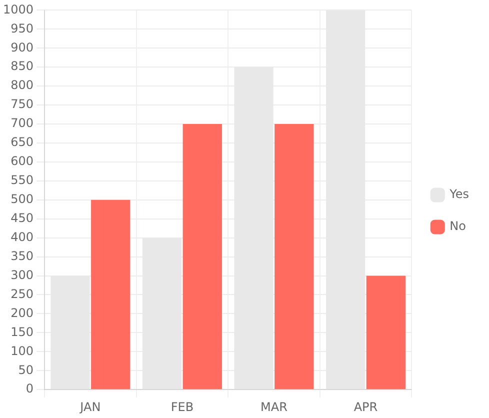  What do you see at coordinates (22, 351) in the screenshot?
I see `y-tick-label: 100` at bounding box center [22, 351].